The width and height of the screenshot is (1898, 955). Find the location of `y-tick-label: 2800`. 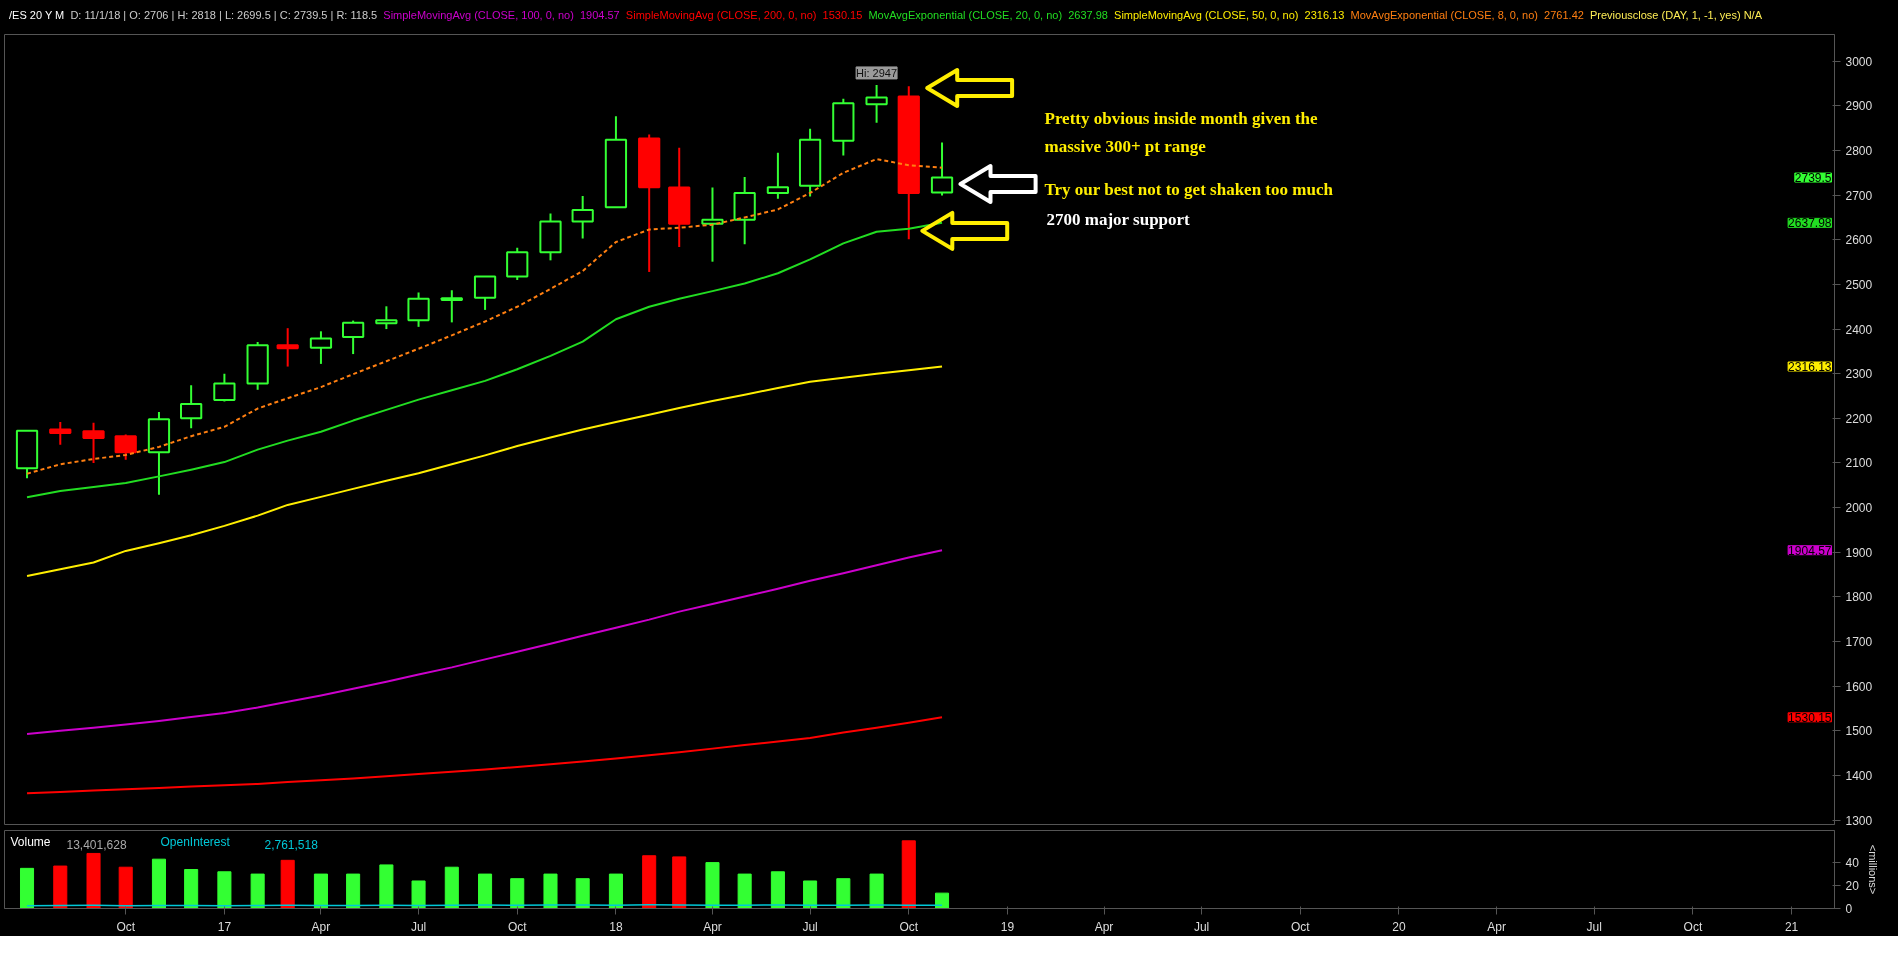

y-tick-label: 2800 is located at coordinates (1859, 151).